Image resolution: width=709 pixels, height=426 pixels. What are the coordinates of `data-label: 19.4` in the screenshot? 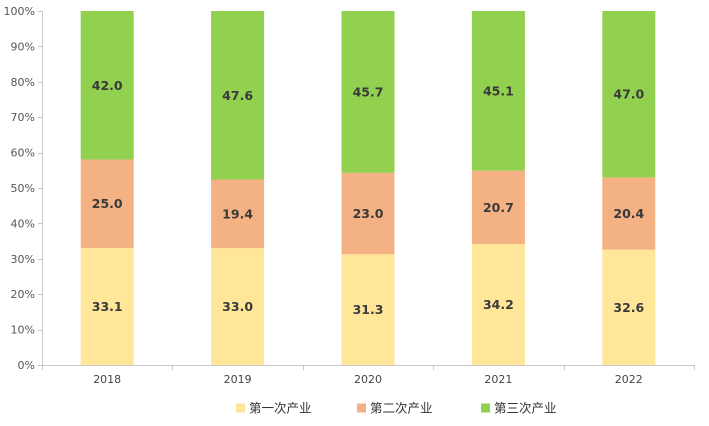 It's located at (237, 213).